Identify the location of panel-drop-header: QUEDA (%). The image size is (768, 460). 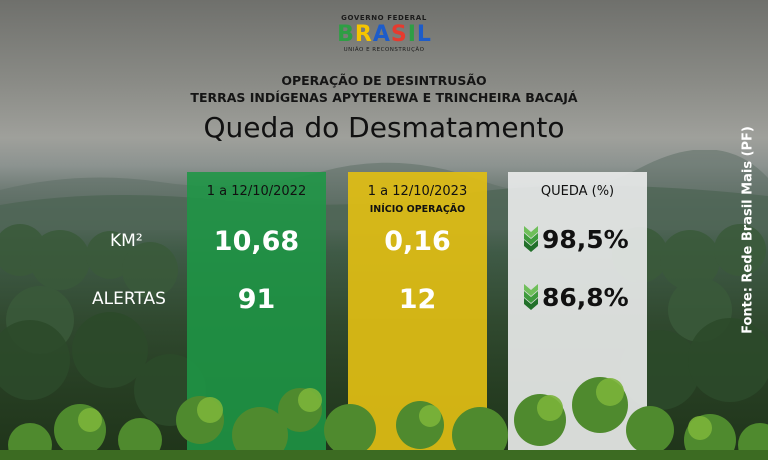
(577, 191).